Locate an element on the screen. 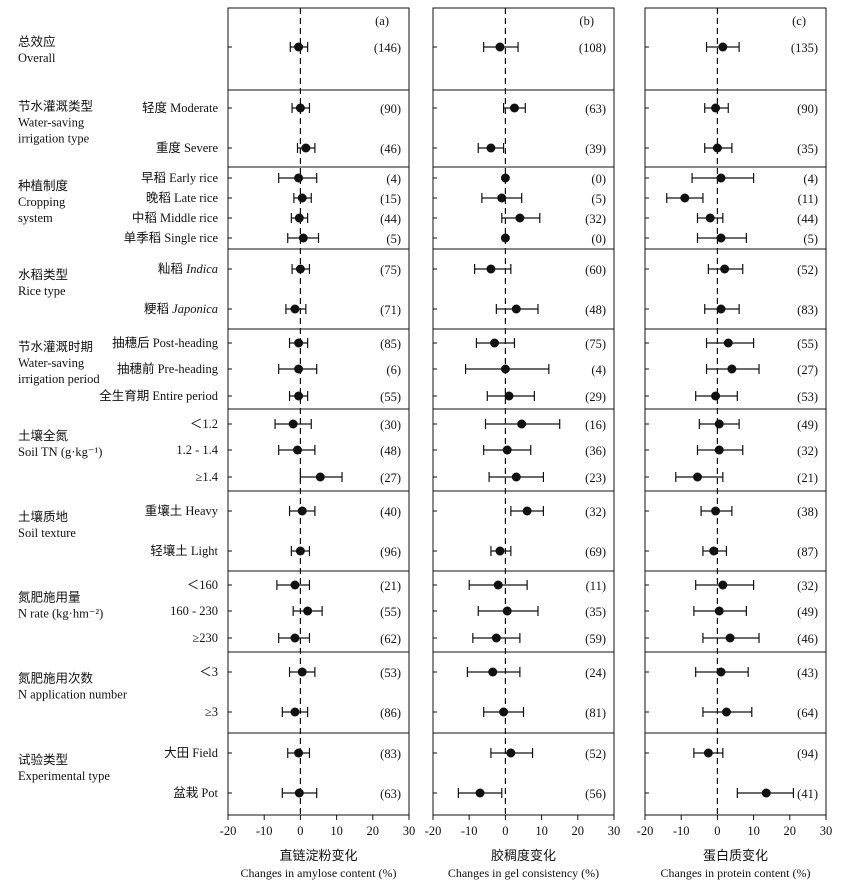 The height and width of the screenshot is (886, 846). sample-count: (30) is located at coordinates (390, 425).